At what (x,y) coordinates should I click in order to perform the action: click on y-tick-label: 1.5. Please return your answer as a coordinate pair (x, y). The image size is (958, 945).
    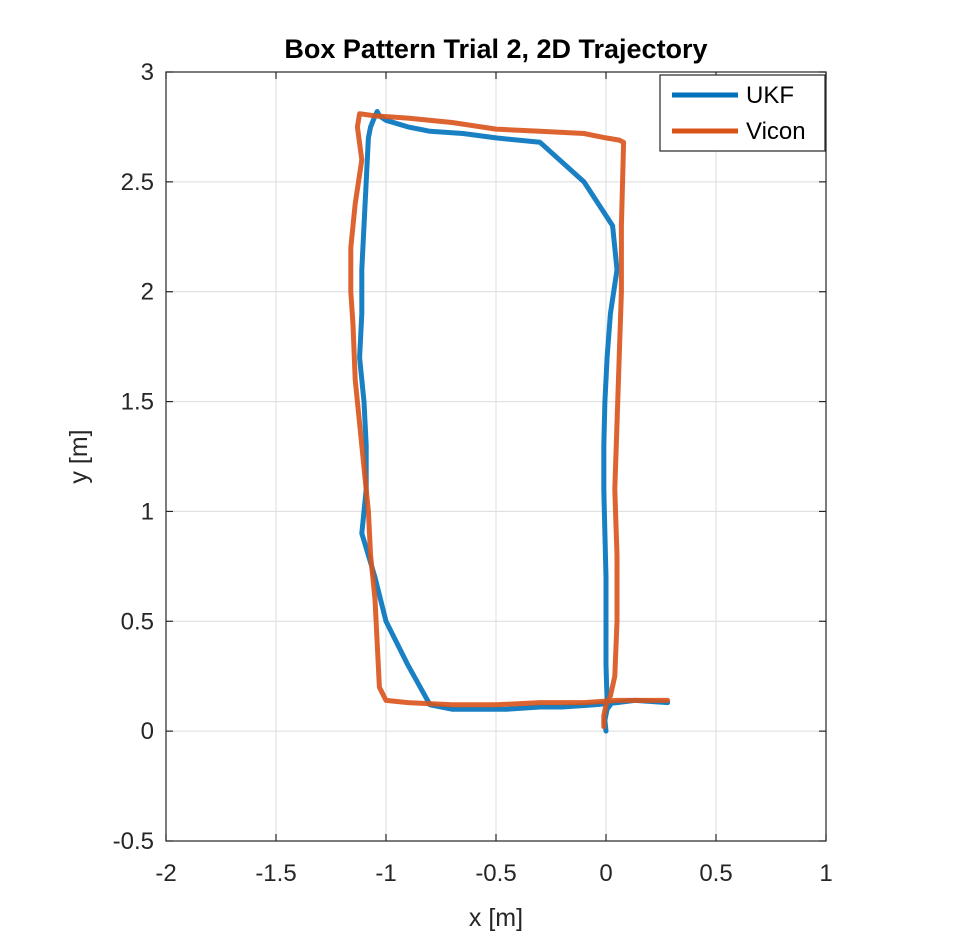
    Looking at the image, I should click on (137, 402).